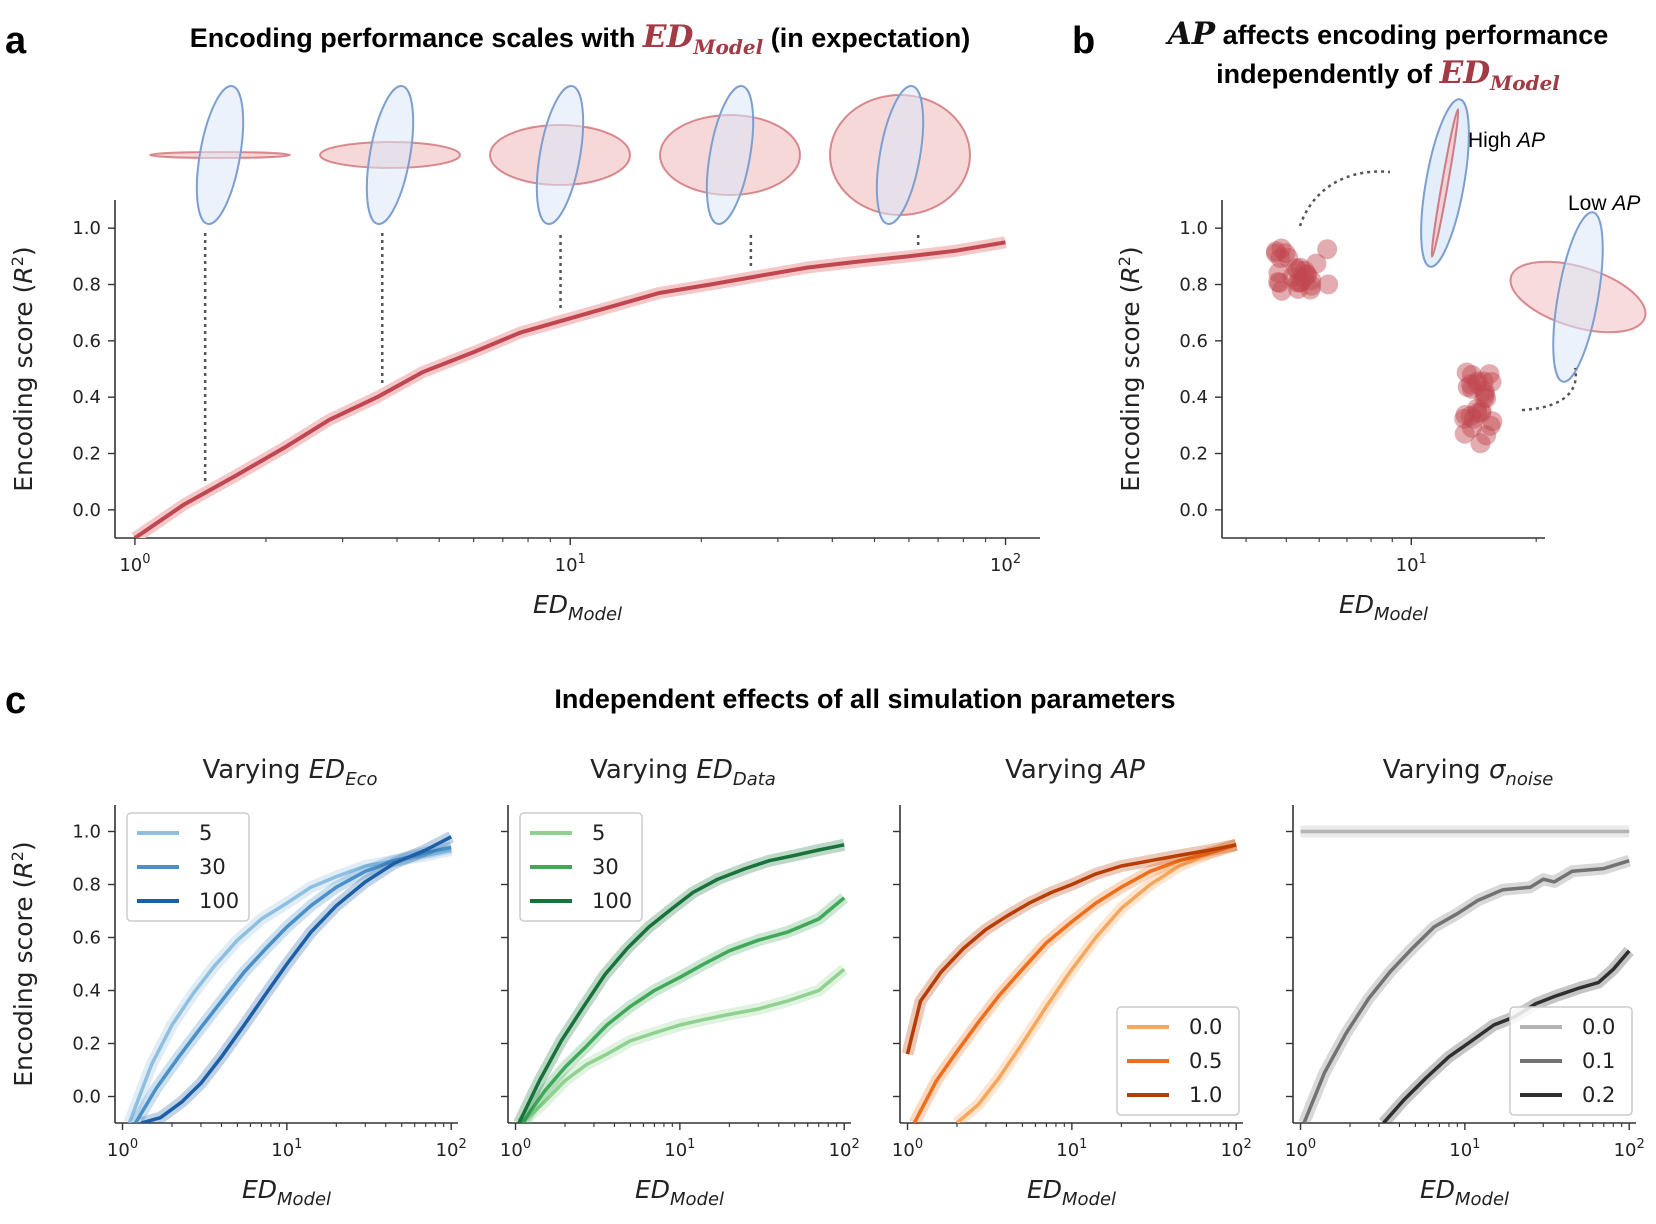 The height and width of the screenshot is (1224, 1656). What do you see at coordinates (1468, 772) in the screenshot?
I see `subplot-title-noise: Varying σnoise` at bounding box center [1468, 772].